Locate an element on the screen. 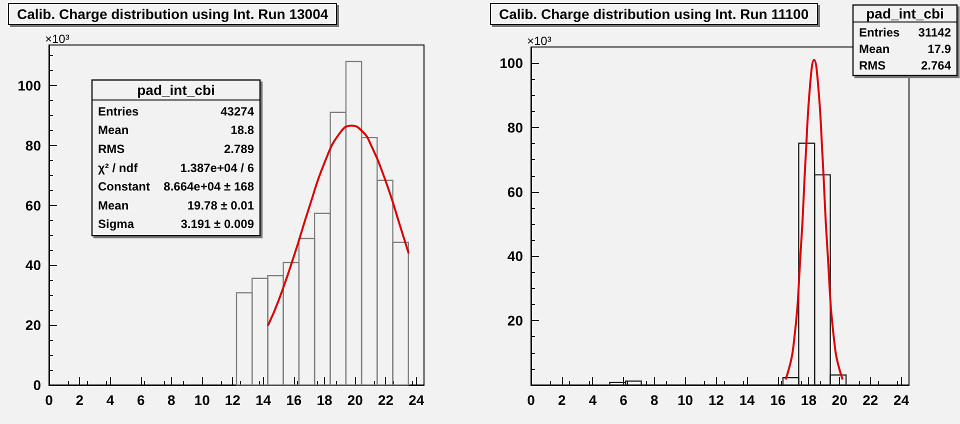  text: pad_int_cbi is located at coordinates (905, 14).